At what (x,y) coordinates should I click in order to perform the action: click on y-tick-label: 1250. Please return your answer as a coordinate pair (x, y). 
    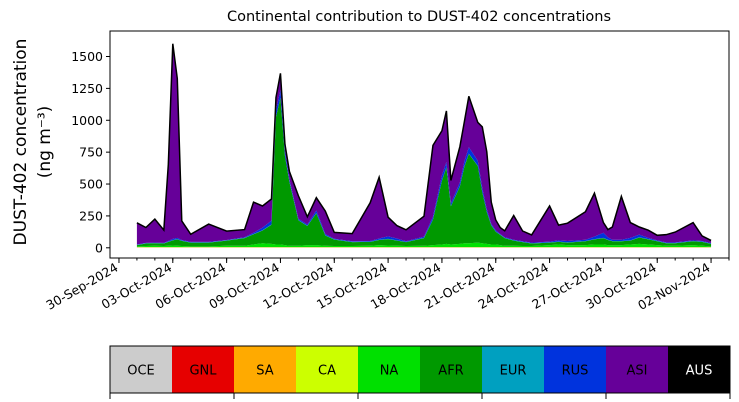
    Looking at the image, I should click on (87, 88).